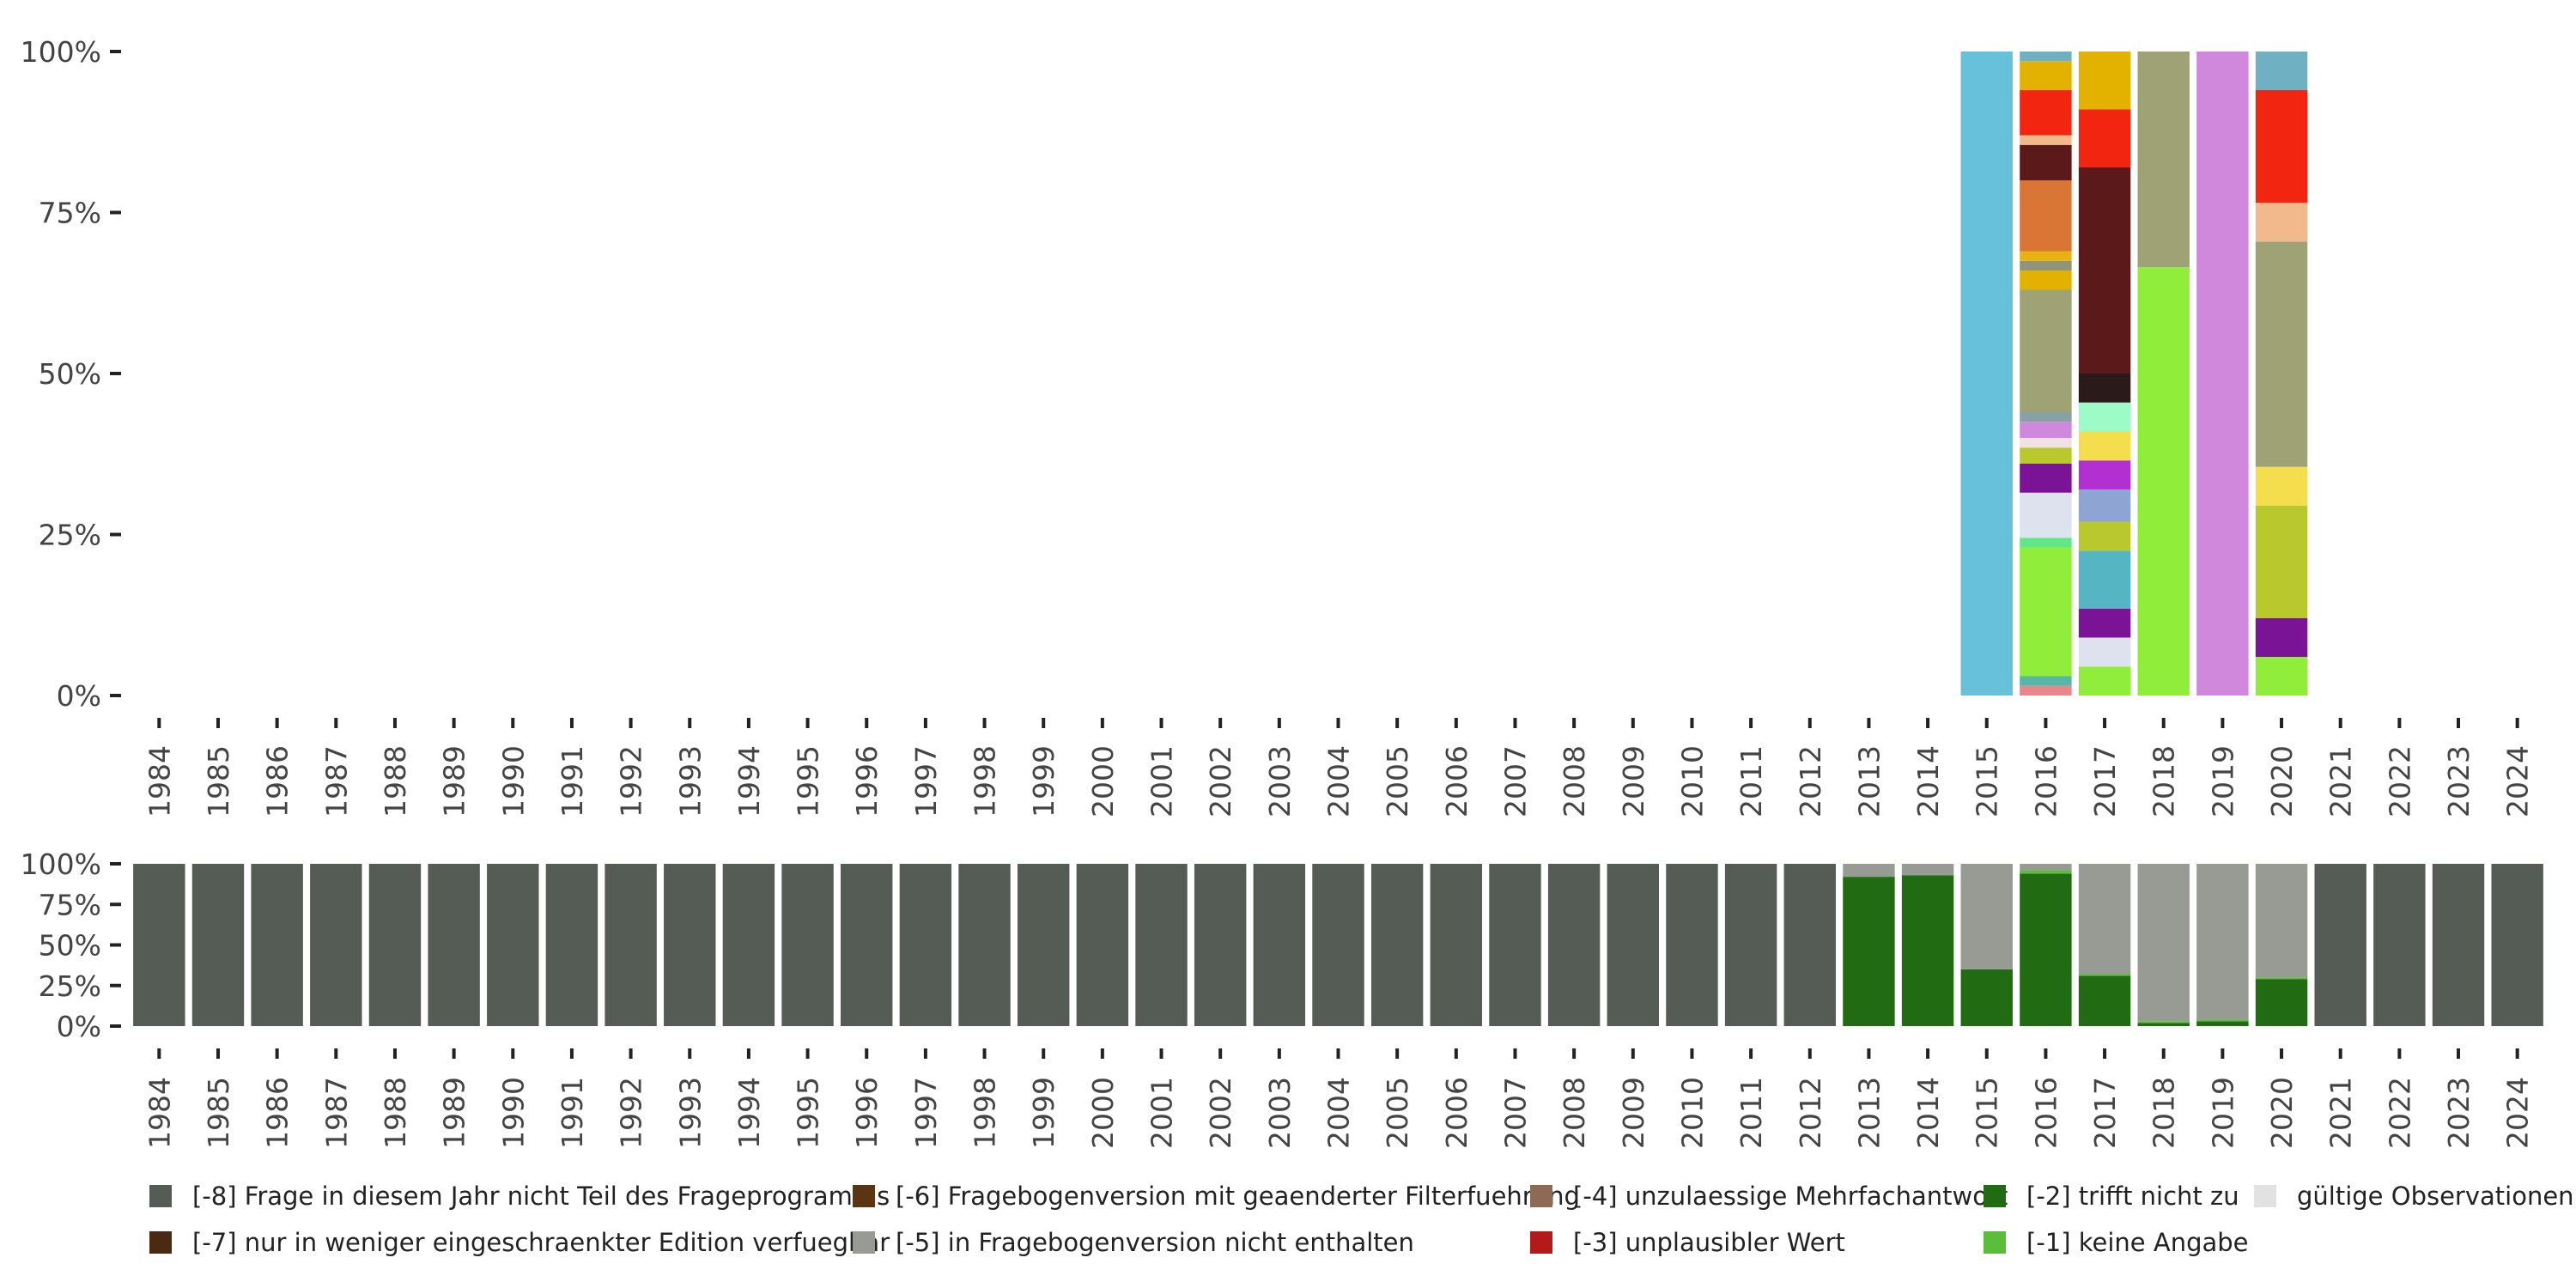 This screenshot has height=1288, width=2576. What do you see at coordinates (395, 945) in the screenshot?
I see `bottom-bar-segment-1988` at bounding box center [395, 945].